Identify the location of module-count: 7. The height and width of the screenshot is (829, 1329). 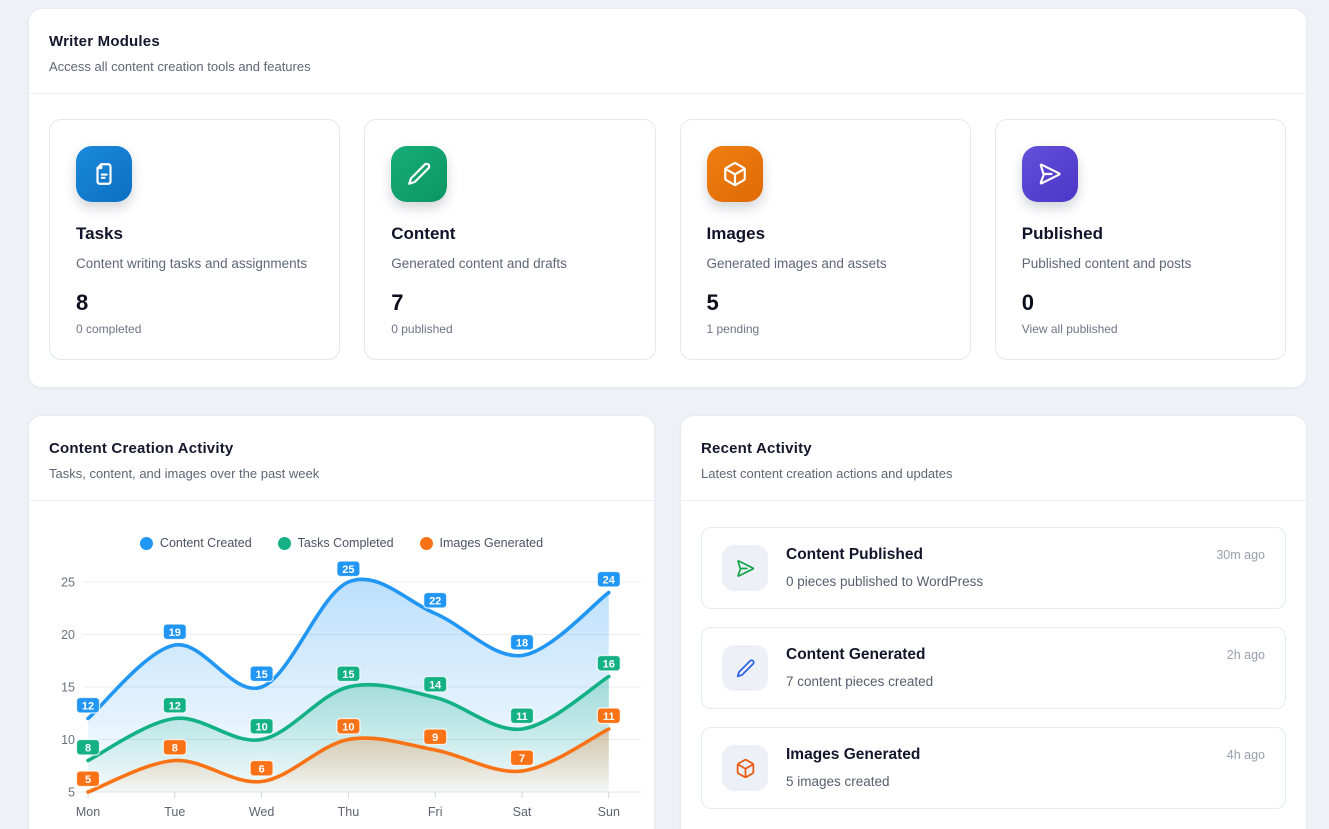
(397, 302).